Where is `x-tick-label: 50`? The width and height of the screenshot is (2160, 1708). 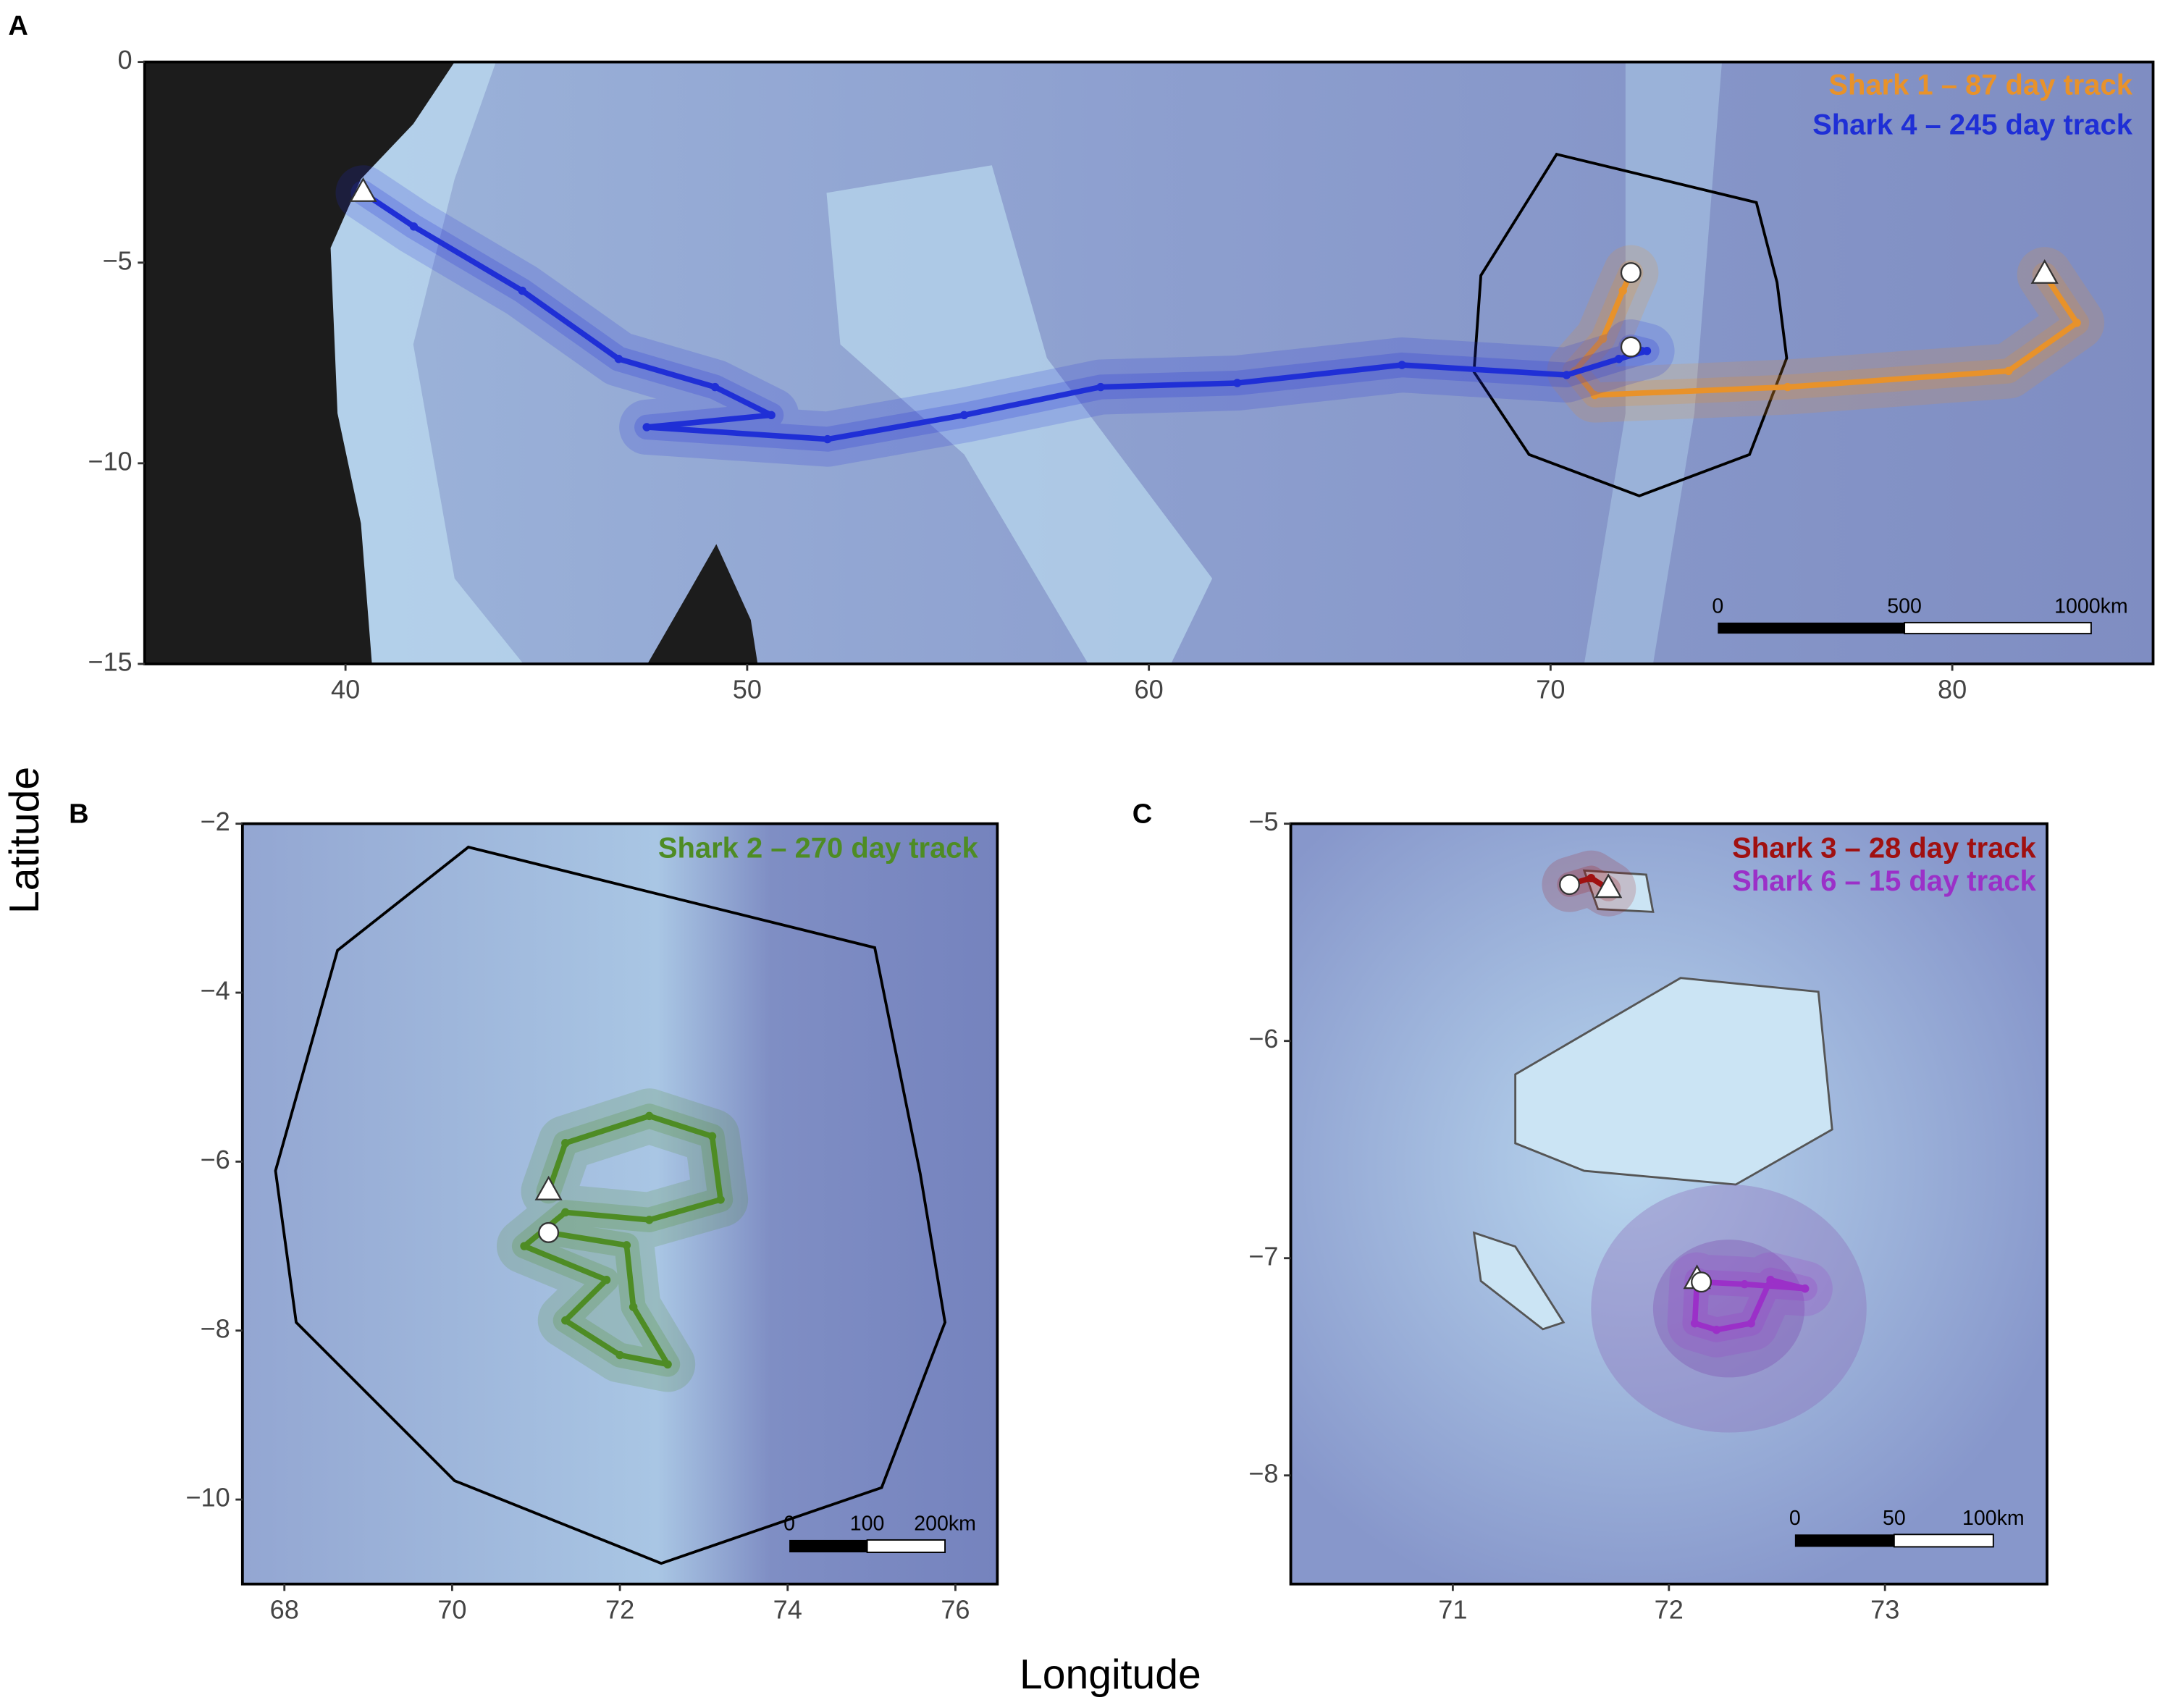
x-tick-label: 50 is located at coordinates (747, 689).